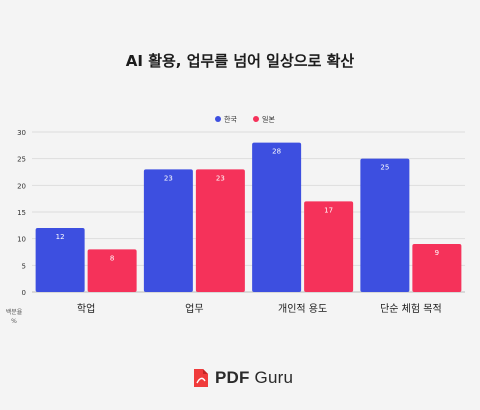 This screenshot has height=410, width=480. I want to click on y-tick-label: 30, so click(21, 133).